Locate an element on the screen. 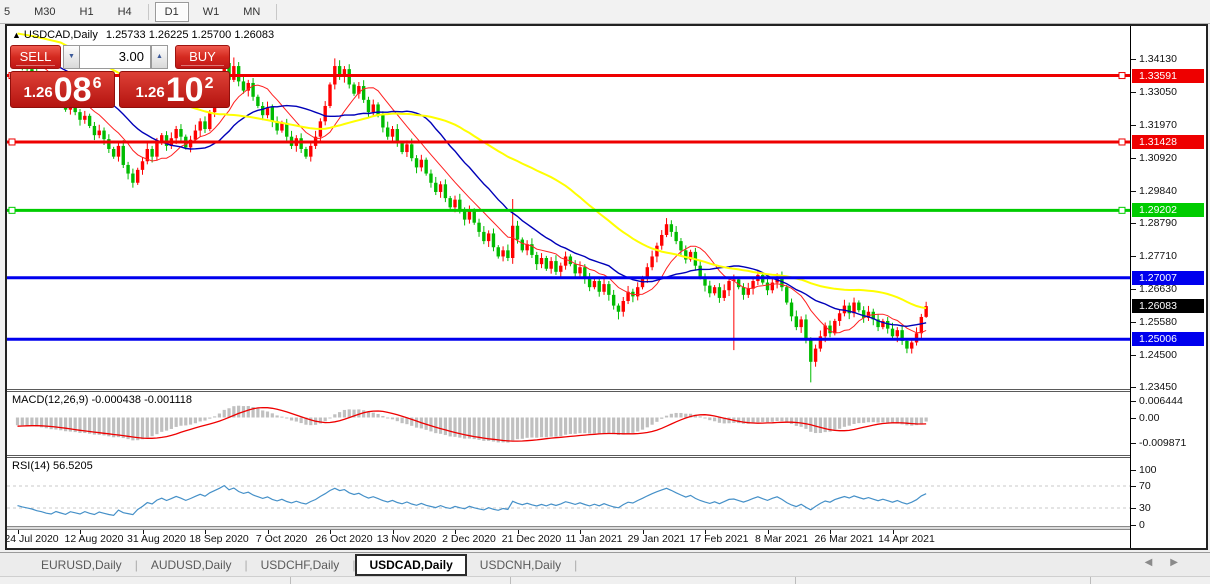 This screenshot has height=584, width=1210. rsi-label: RSI(14) 56.5205 is located at coordinates (52, 466).